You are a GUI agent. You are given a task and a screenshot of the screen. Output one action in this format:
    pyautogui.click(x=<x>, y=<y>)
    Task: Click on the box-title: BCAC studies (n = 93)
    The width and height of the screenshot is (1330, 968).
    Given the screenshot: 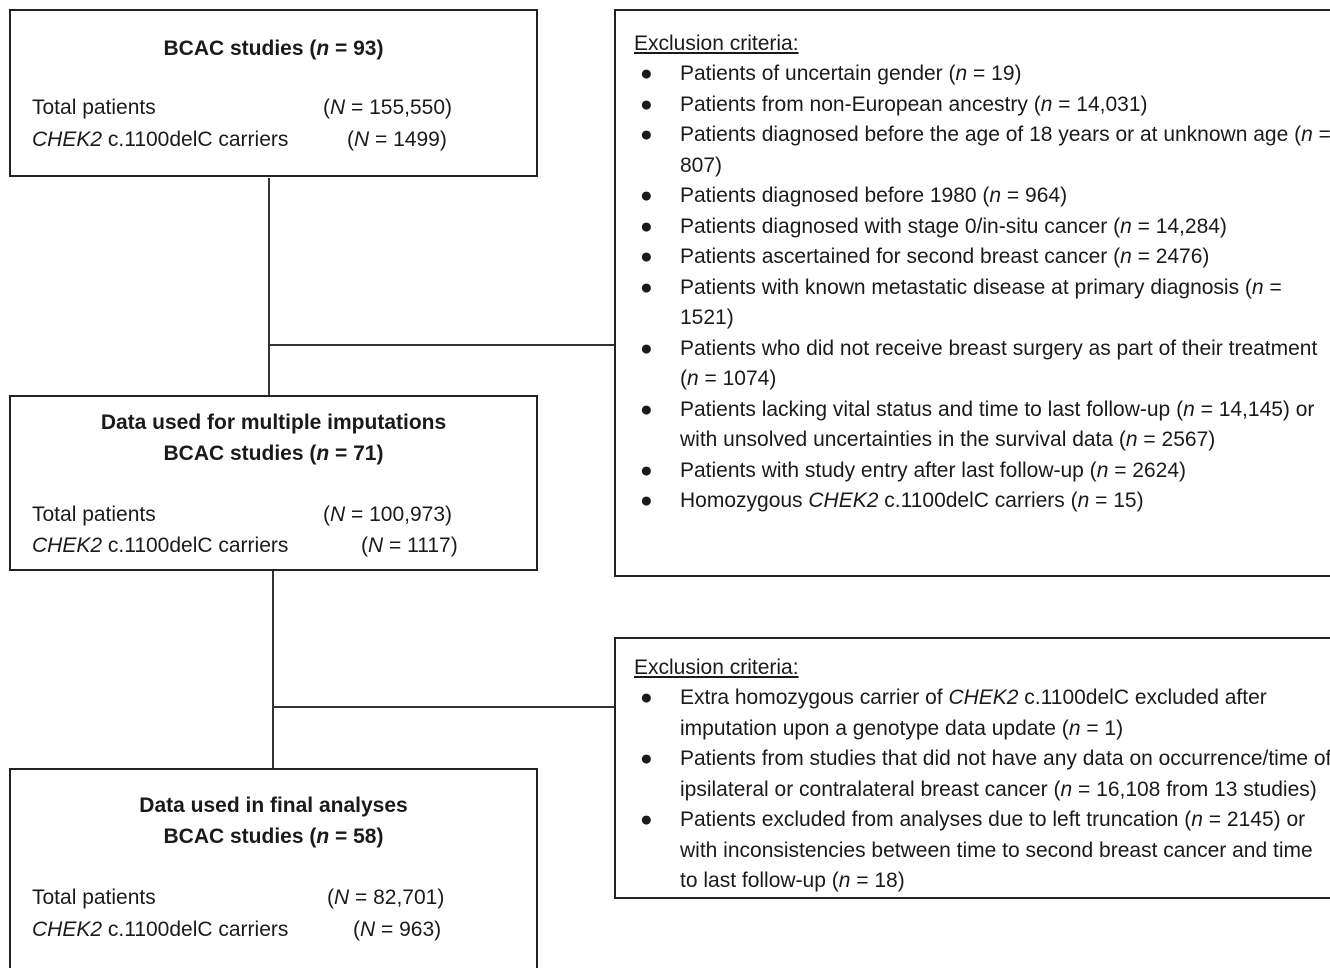 What is the action you would take?
    pyautogui.click(x=273, y=48)
    